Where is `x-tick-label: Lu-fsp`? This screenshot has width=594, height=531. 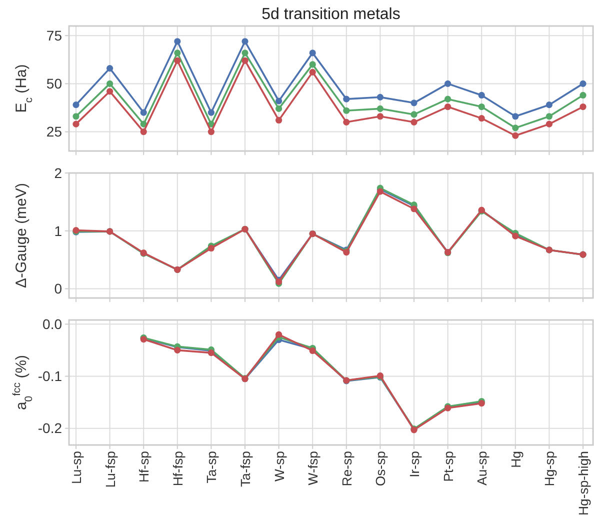 x-tick-label: Lu-fsp is located at coordinates (110, 469).